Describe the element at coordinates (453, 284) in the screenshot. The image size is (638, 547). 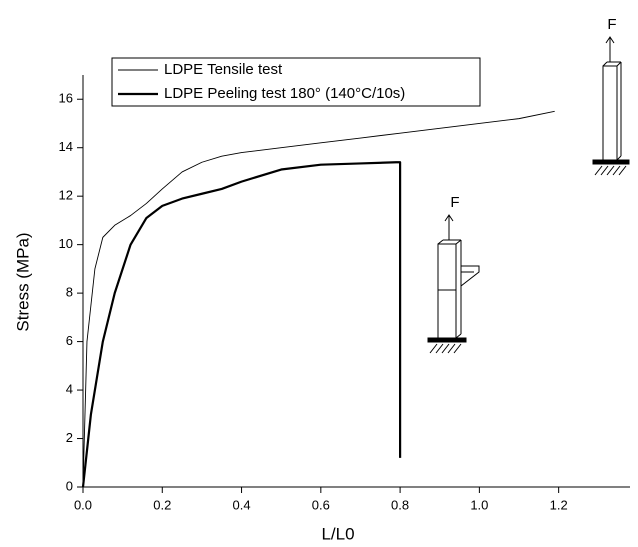
I see `peeling-specimen` at that location.